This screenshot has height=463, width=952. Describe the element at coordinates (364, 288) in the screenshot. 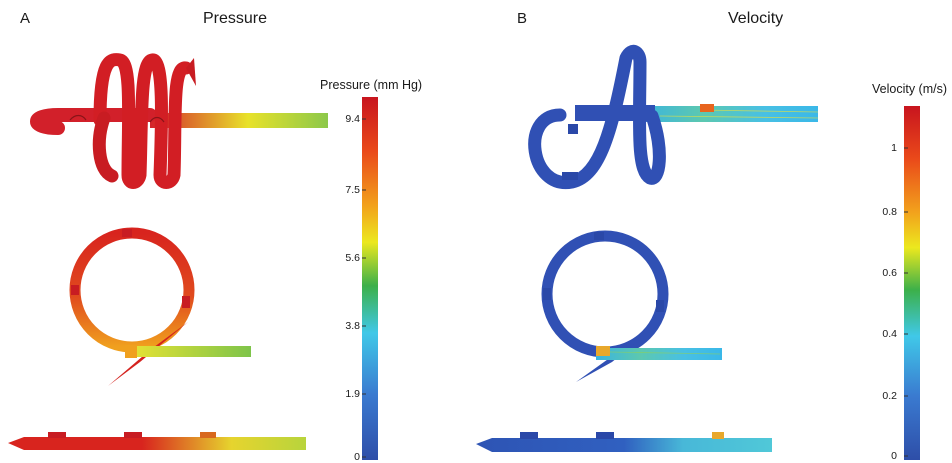

I see `pressure-colorbar-ticks` at that location.